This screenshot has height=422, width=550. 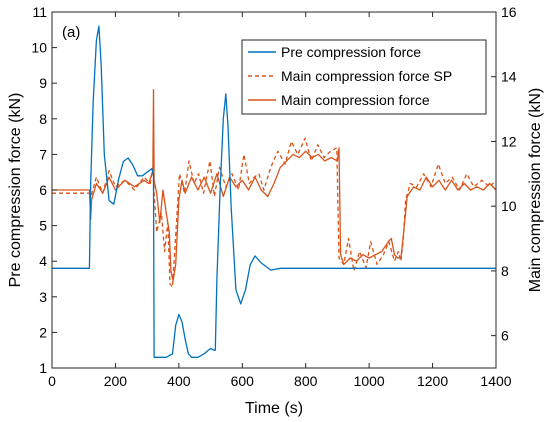 I want to click on legend-box, so click(x=364, y=77).